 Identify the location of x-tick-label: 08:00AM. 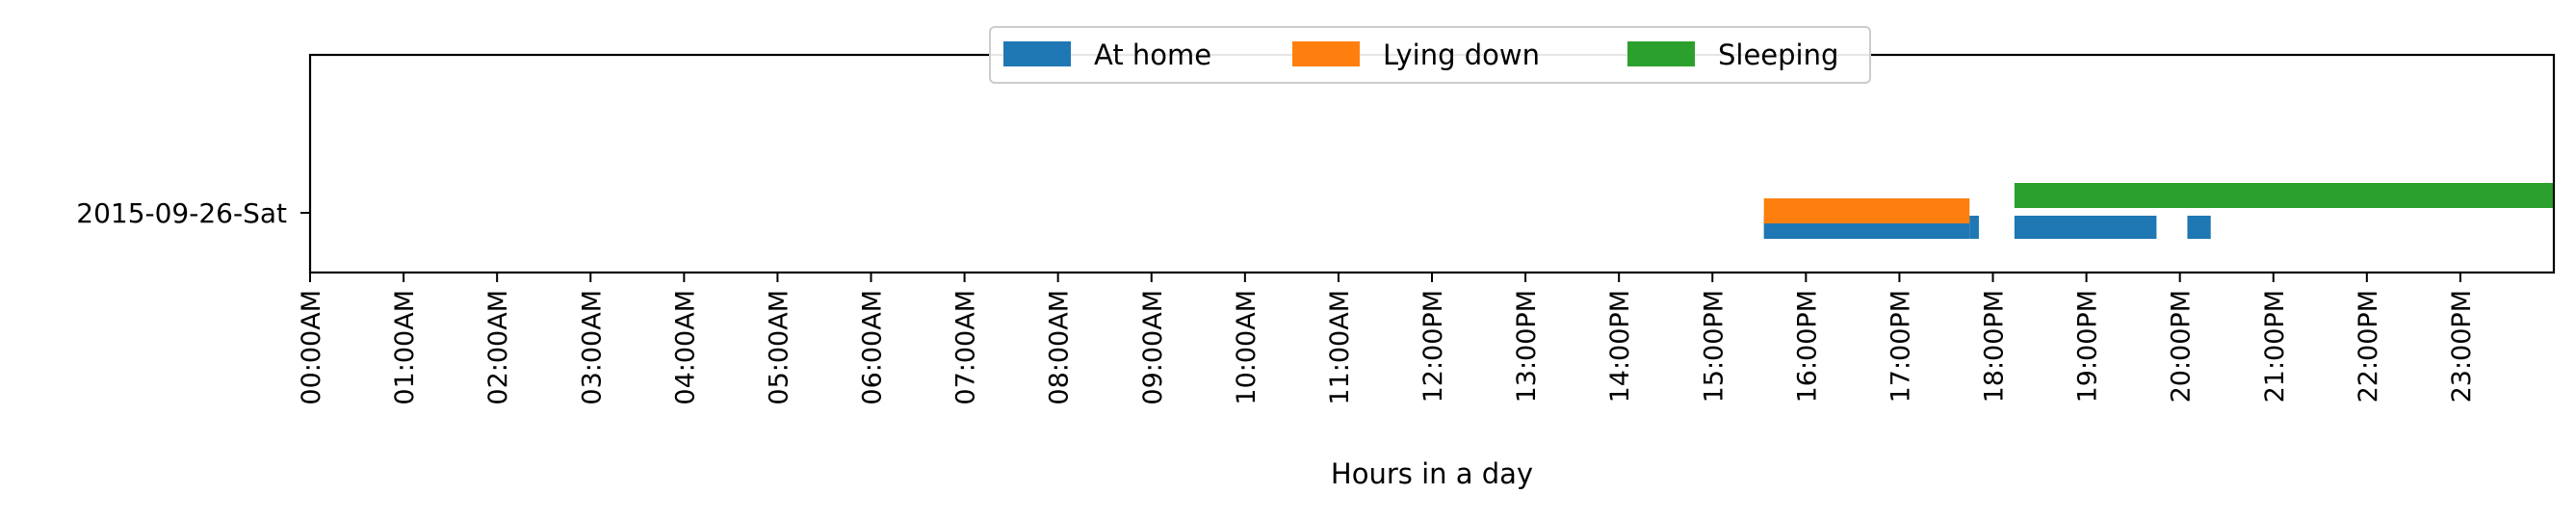
(1060, 347).